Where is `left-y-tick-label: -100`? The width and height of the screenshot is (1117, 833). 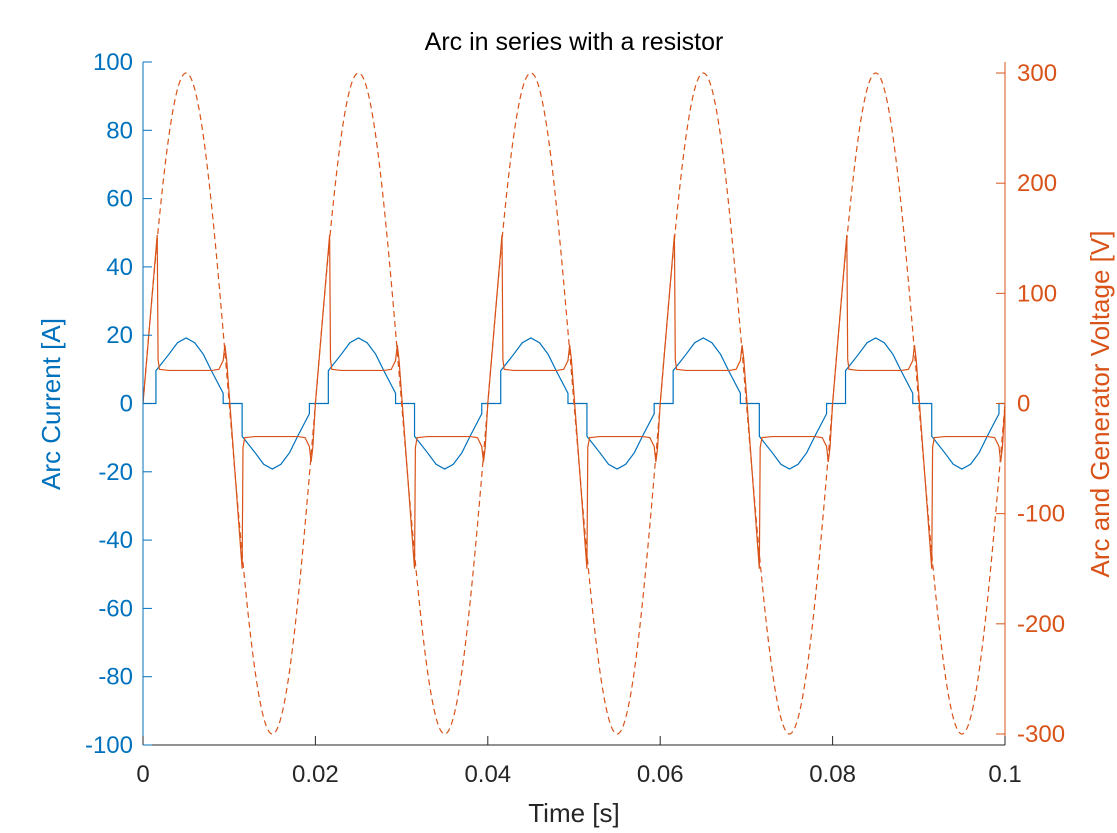
left-y-tick-label: -100 is located at coordinates (109, 745).